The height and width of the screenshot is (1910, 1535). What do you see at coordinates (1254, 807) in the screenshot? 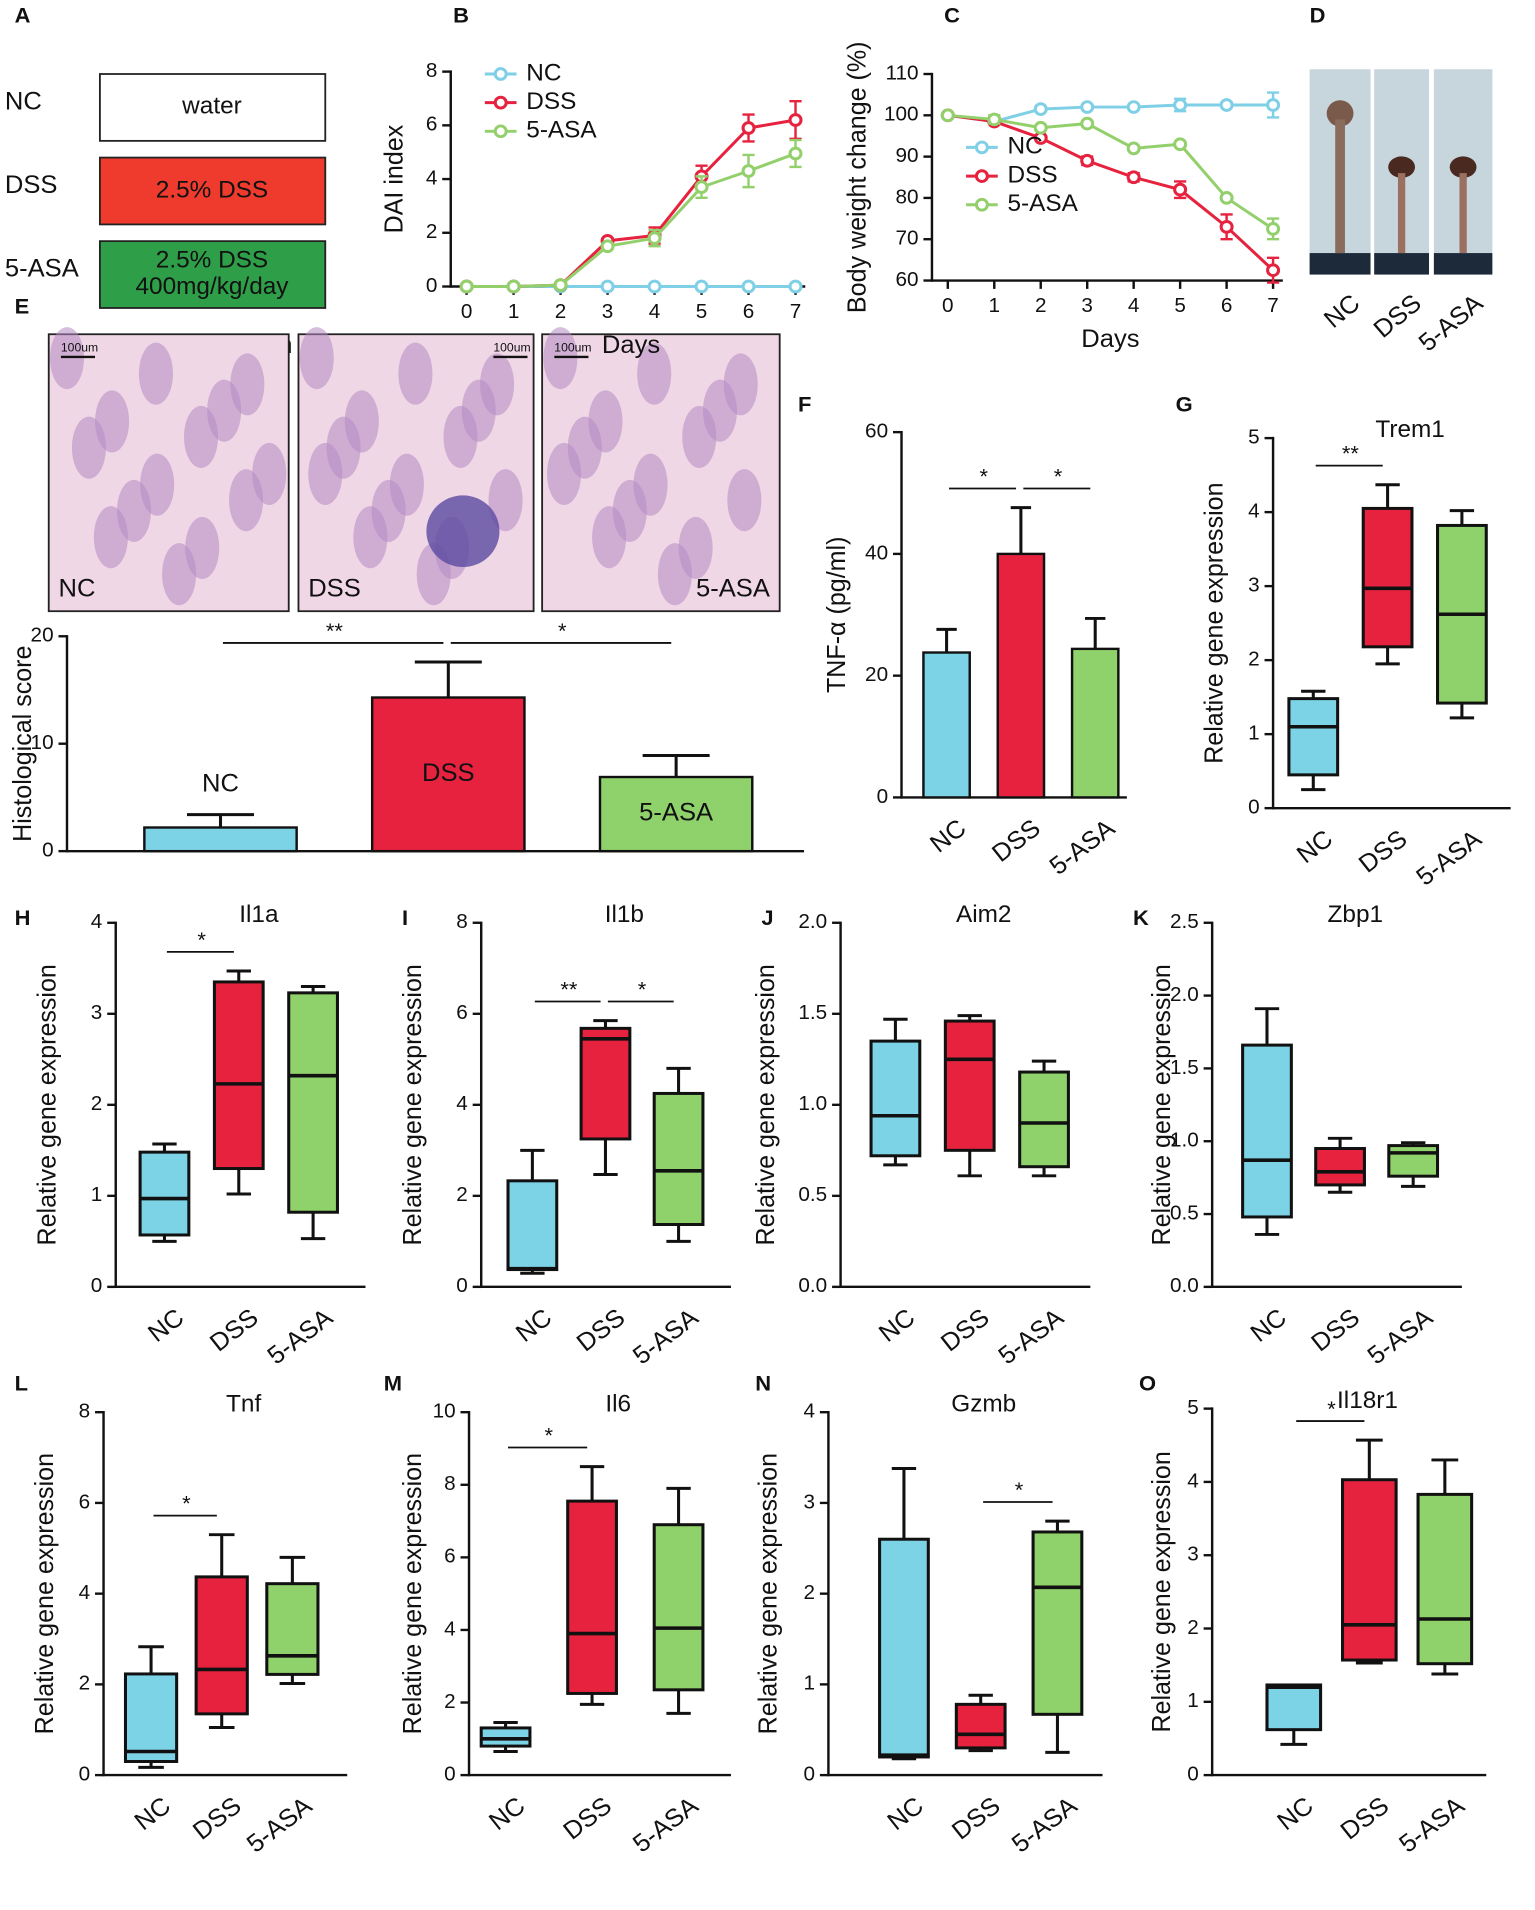
I see `y-tick-label: 0` at bounding box center [1254, 807].